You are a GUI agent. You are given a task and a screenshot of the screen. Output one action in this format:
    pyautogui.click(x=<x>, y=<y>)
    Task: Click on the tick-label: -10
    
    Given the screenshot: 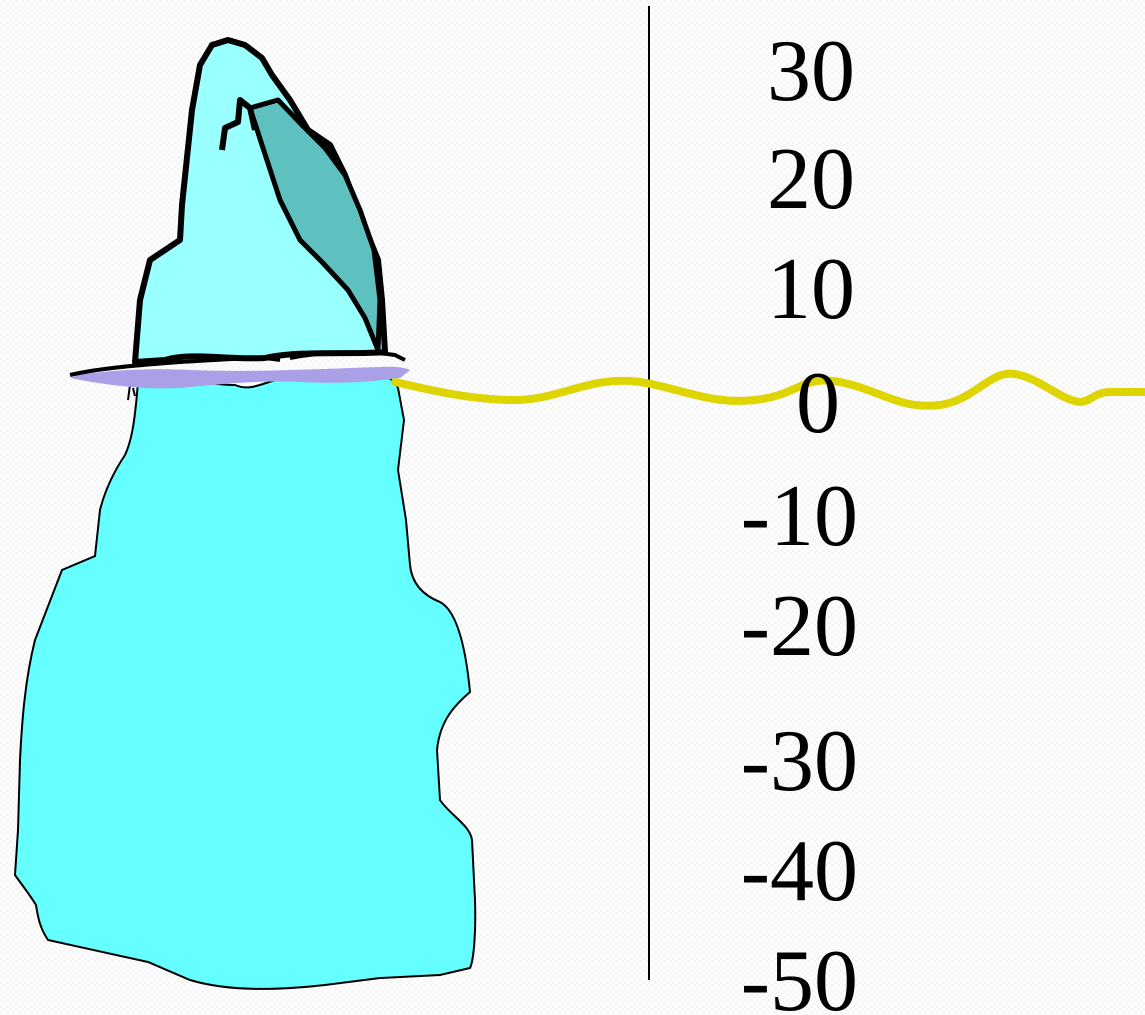 What is the action you would take?
    pyautogui.click(x=799, y=516)
    